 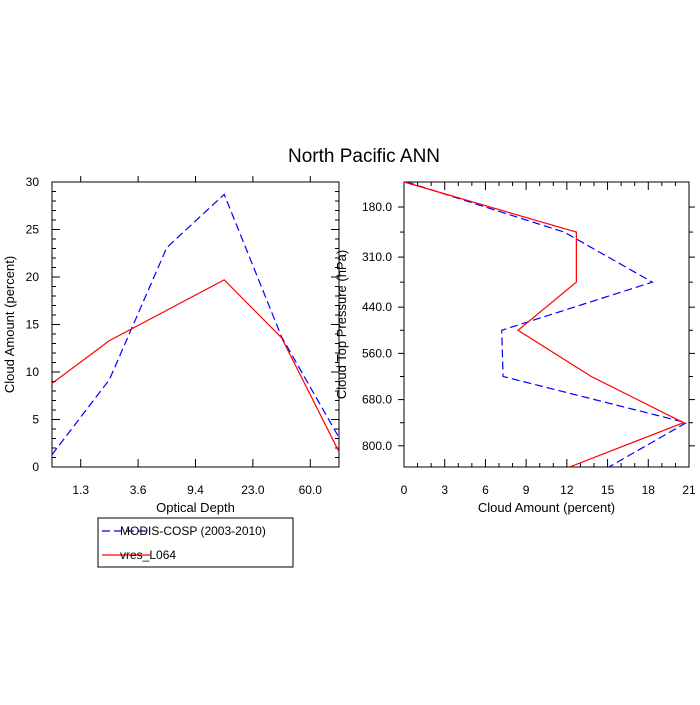 What do you see at coordinates (138, 490) in the screenshot?
I see `left-x-tick-label: 3.6` at bounding box center [138, 490].